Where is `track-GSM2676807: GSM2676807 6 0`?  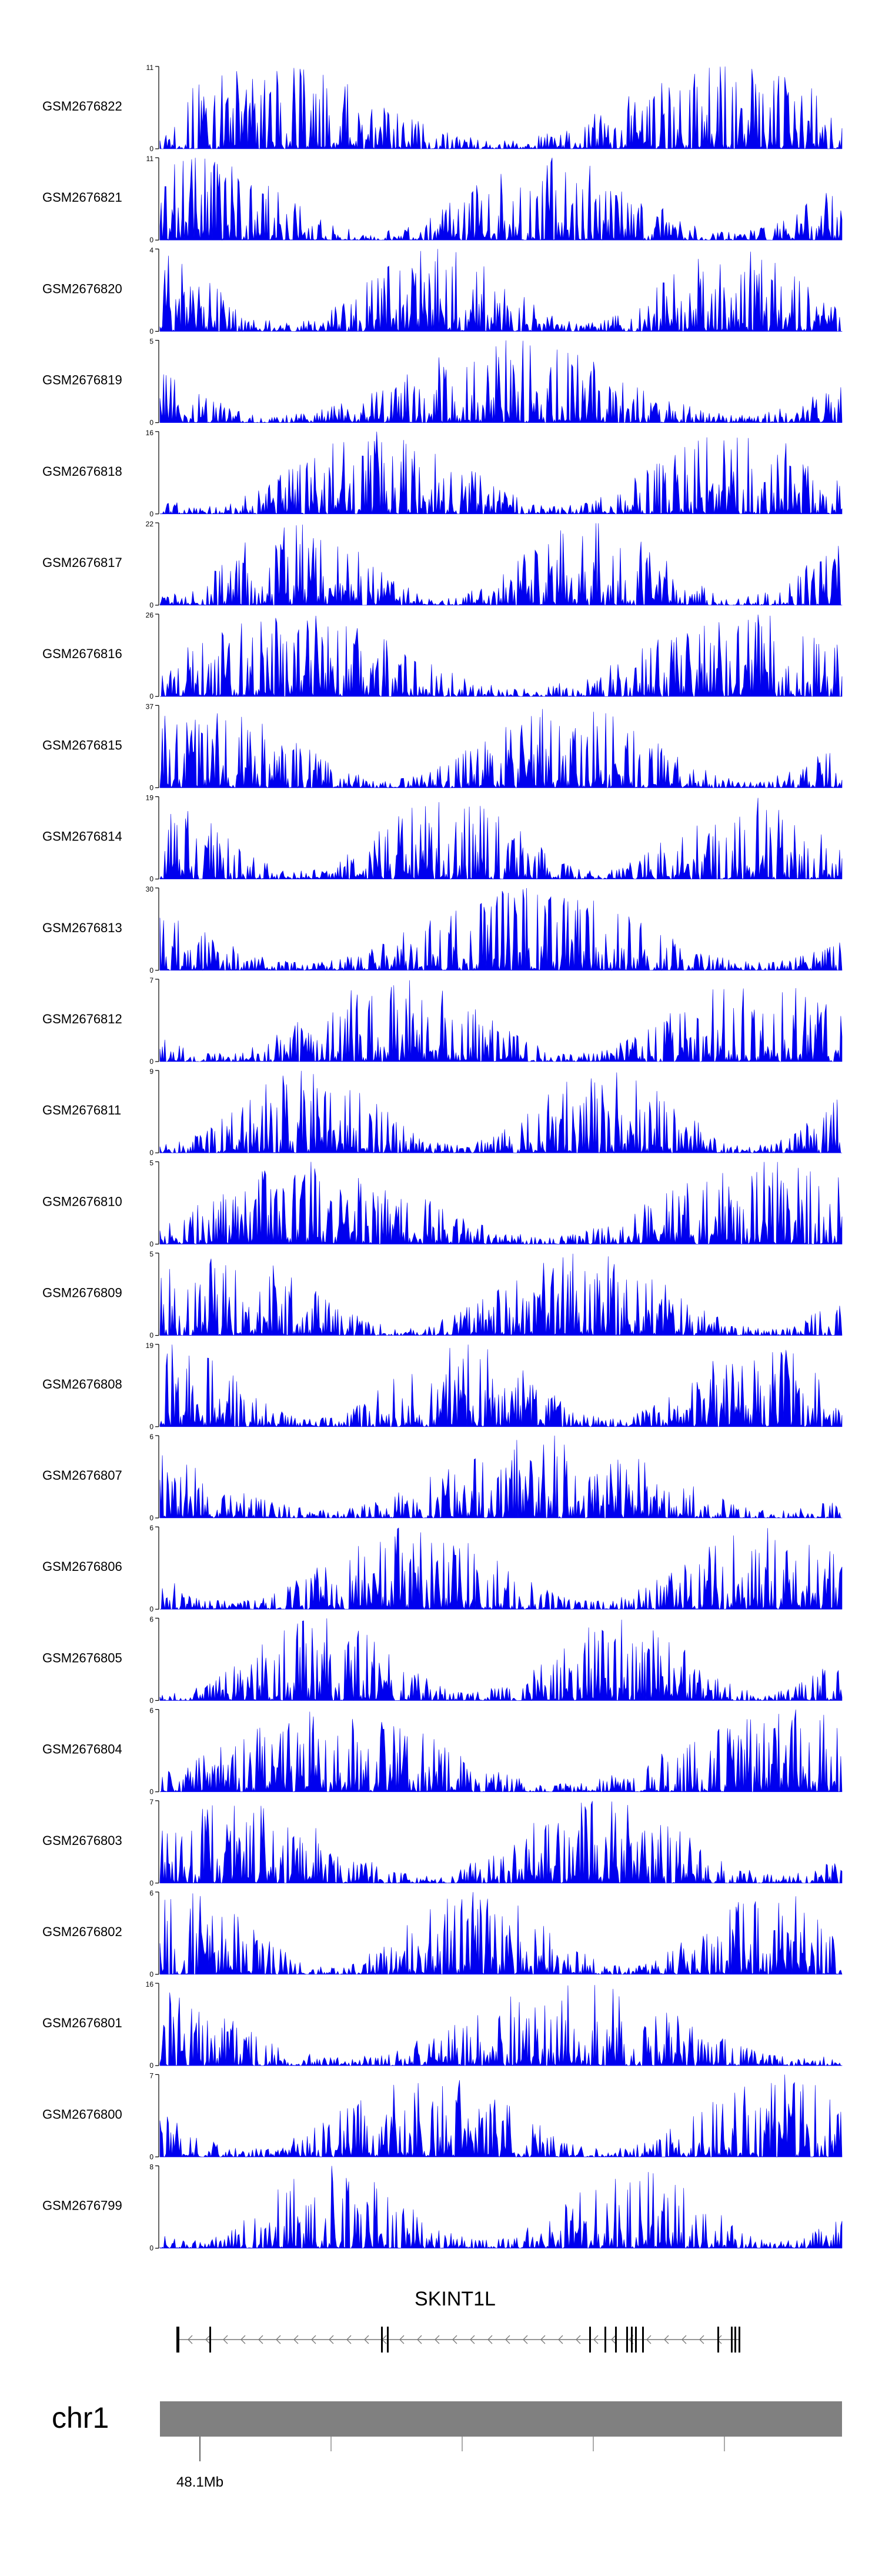
track-GSM2676807: GSM2676807 6 0 is located at coordinates (442, 1477).